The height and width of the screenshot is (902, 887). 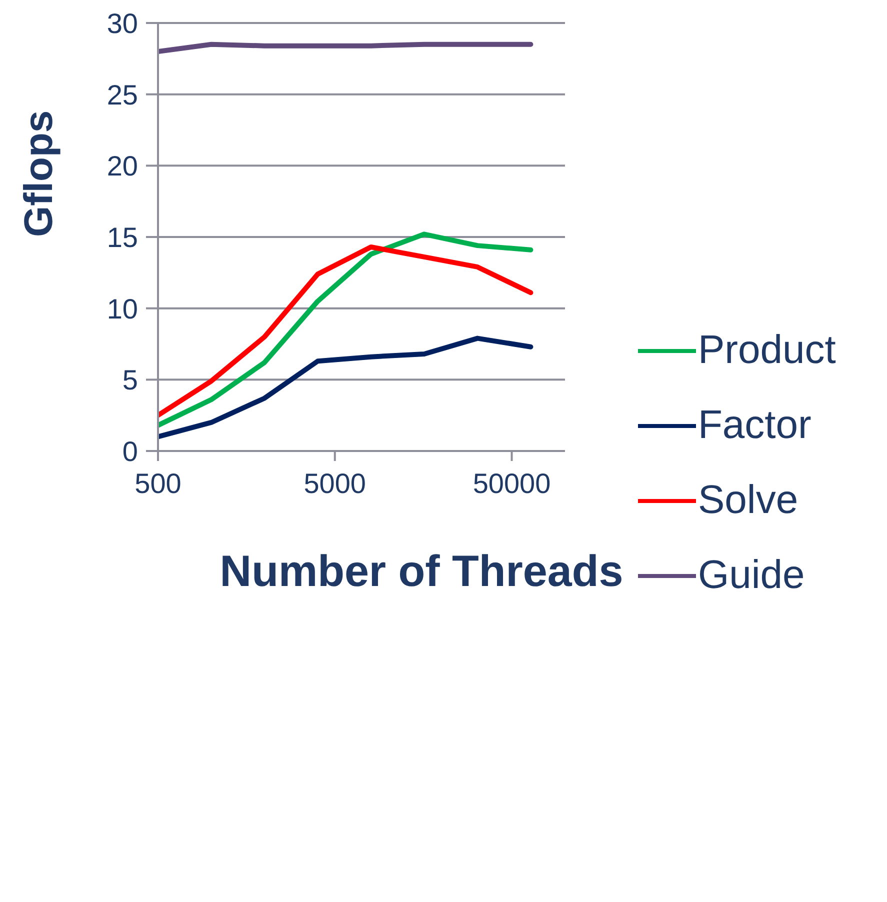 What do you see at coordinates (39, 173) in the screenshot?
I see `y-axis-title: Gflops` at bounding box center [39, 173].